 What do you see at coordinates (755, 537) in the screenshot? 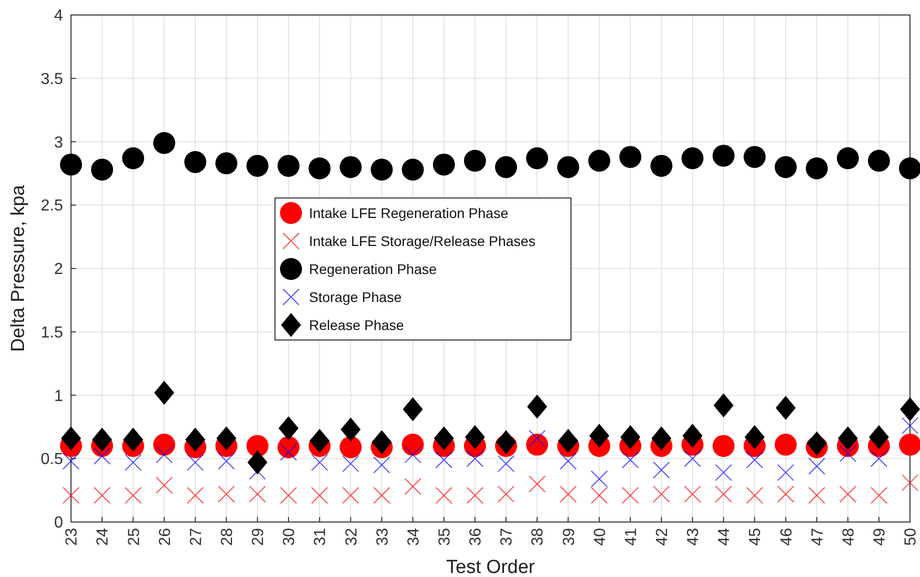
I see `x-tick-label: 45` at bounding box center [755, 537].